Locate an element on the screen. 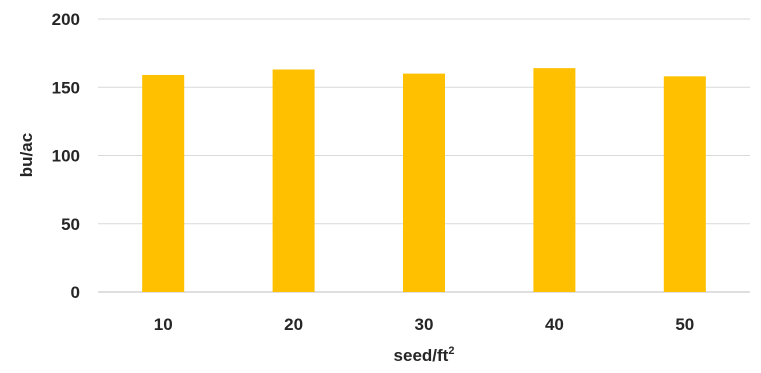 The width and height of the screenshot is (761, 373). y-tick-label: 100 is located at coordinates (66, 156).